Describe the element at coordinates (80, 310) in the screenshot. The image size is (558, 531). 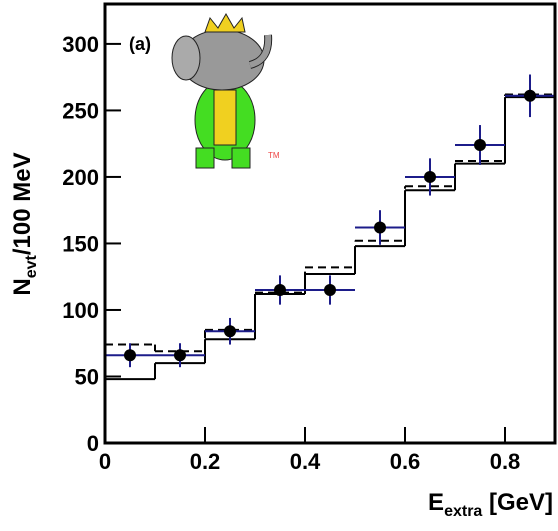
I see `y-tick-label: 100` at that location.